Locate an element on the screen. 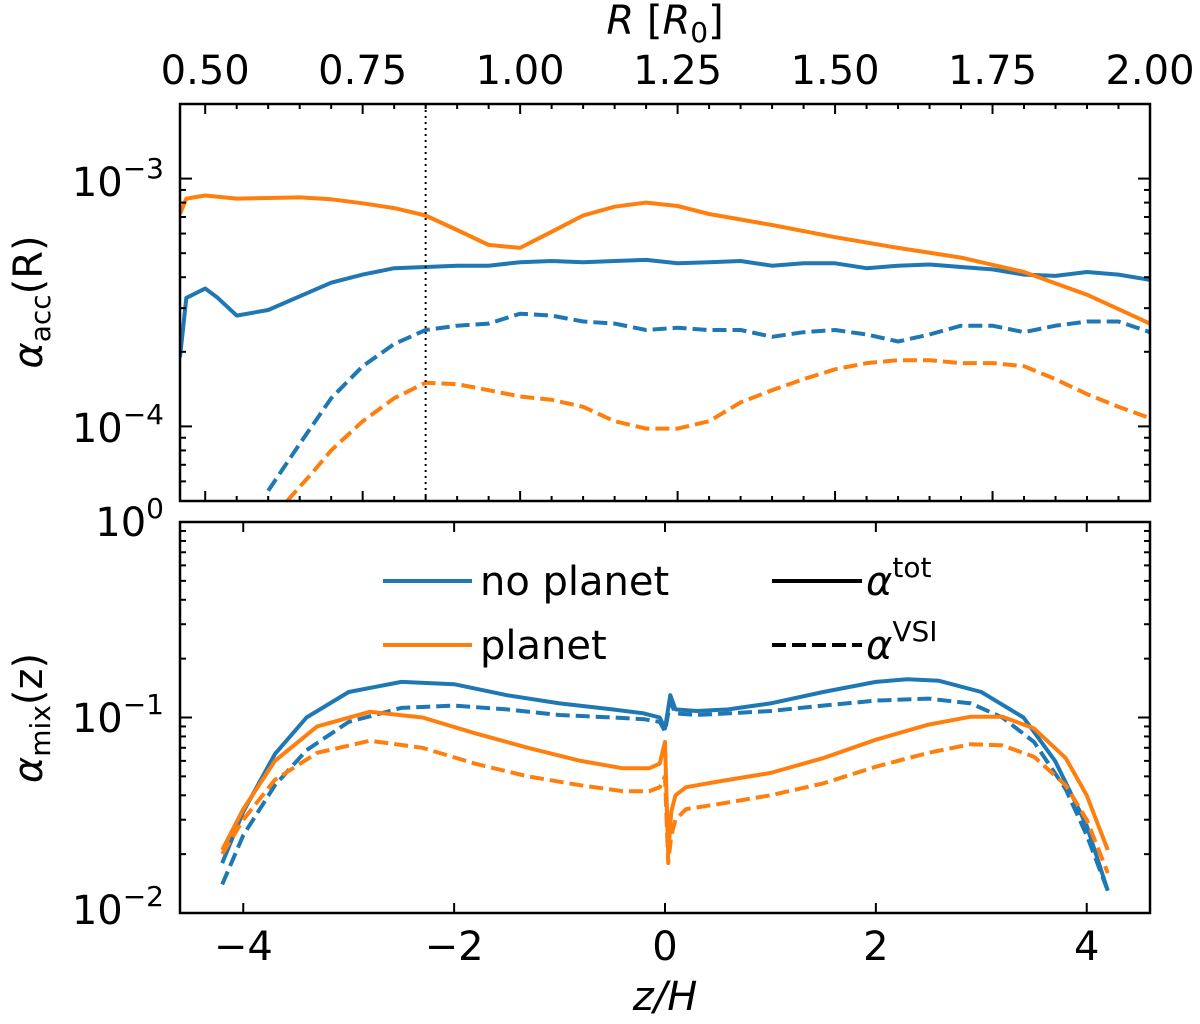 The image size is (1200, 1024). top-x-tick-label: 1.25 is located at coordinates (677, 71).